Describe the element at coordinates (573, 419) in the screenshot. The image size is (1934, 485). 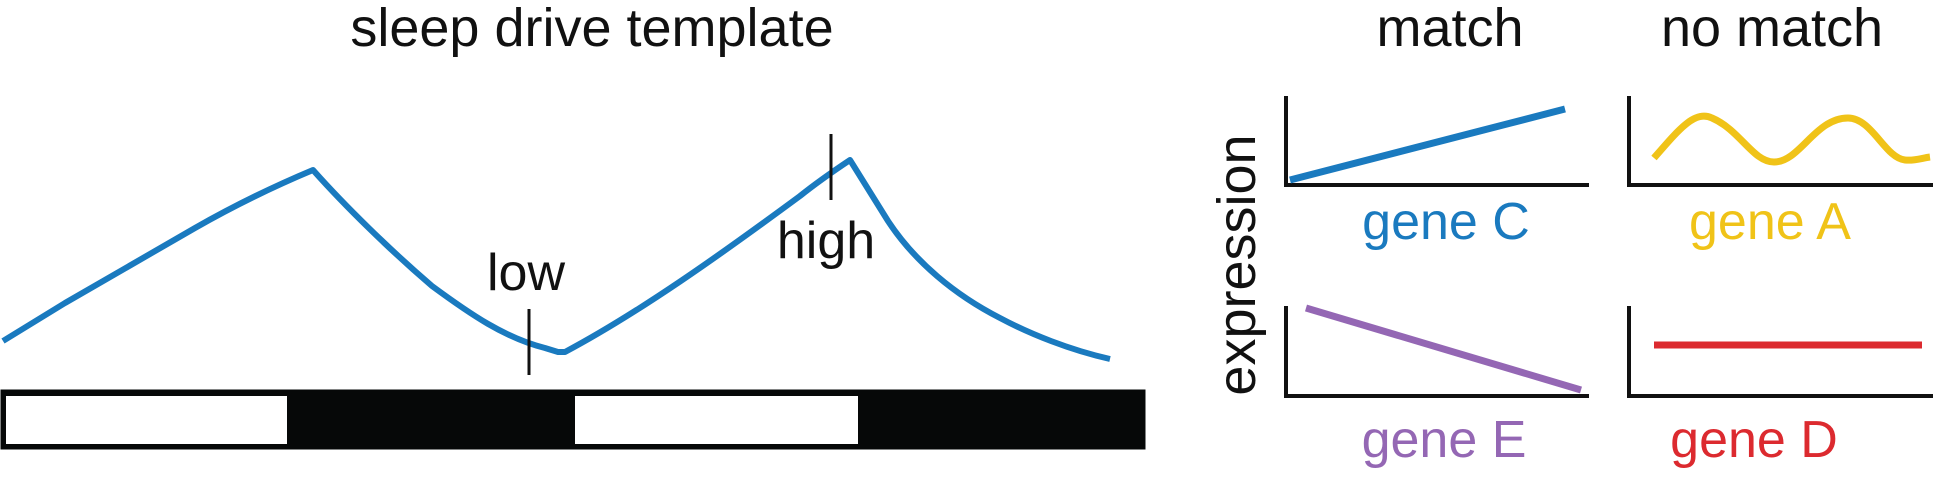
I see `light-dark-bar` at that location.